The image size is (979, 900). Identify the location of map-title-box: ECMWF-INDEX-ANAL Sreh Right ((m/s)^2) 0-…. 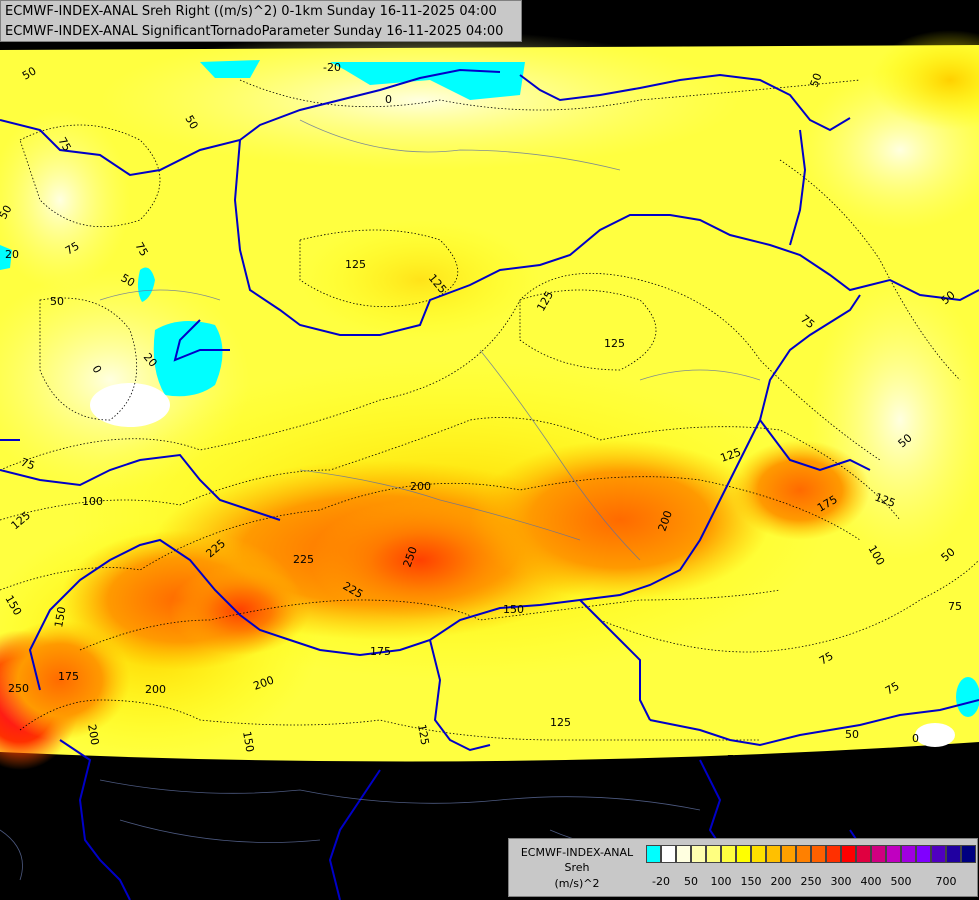
(261, 21).